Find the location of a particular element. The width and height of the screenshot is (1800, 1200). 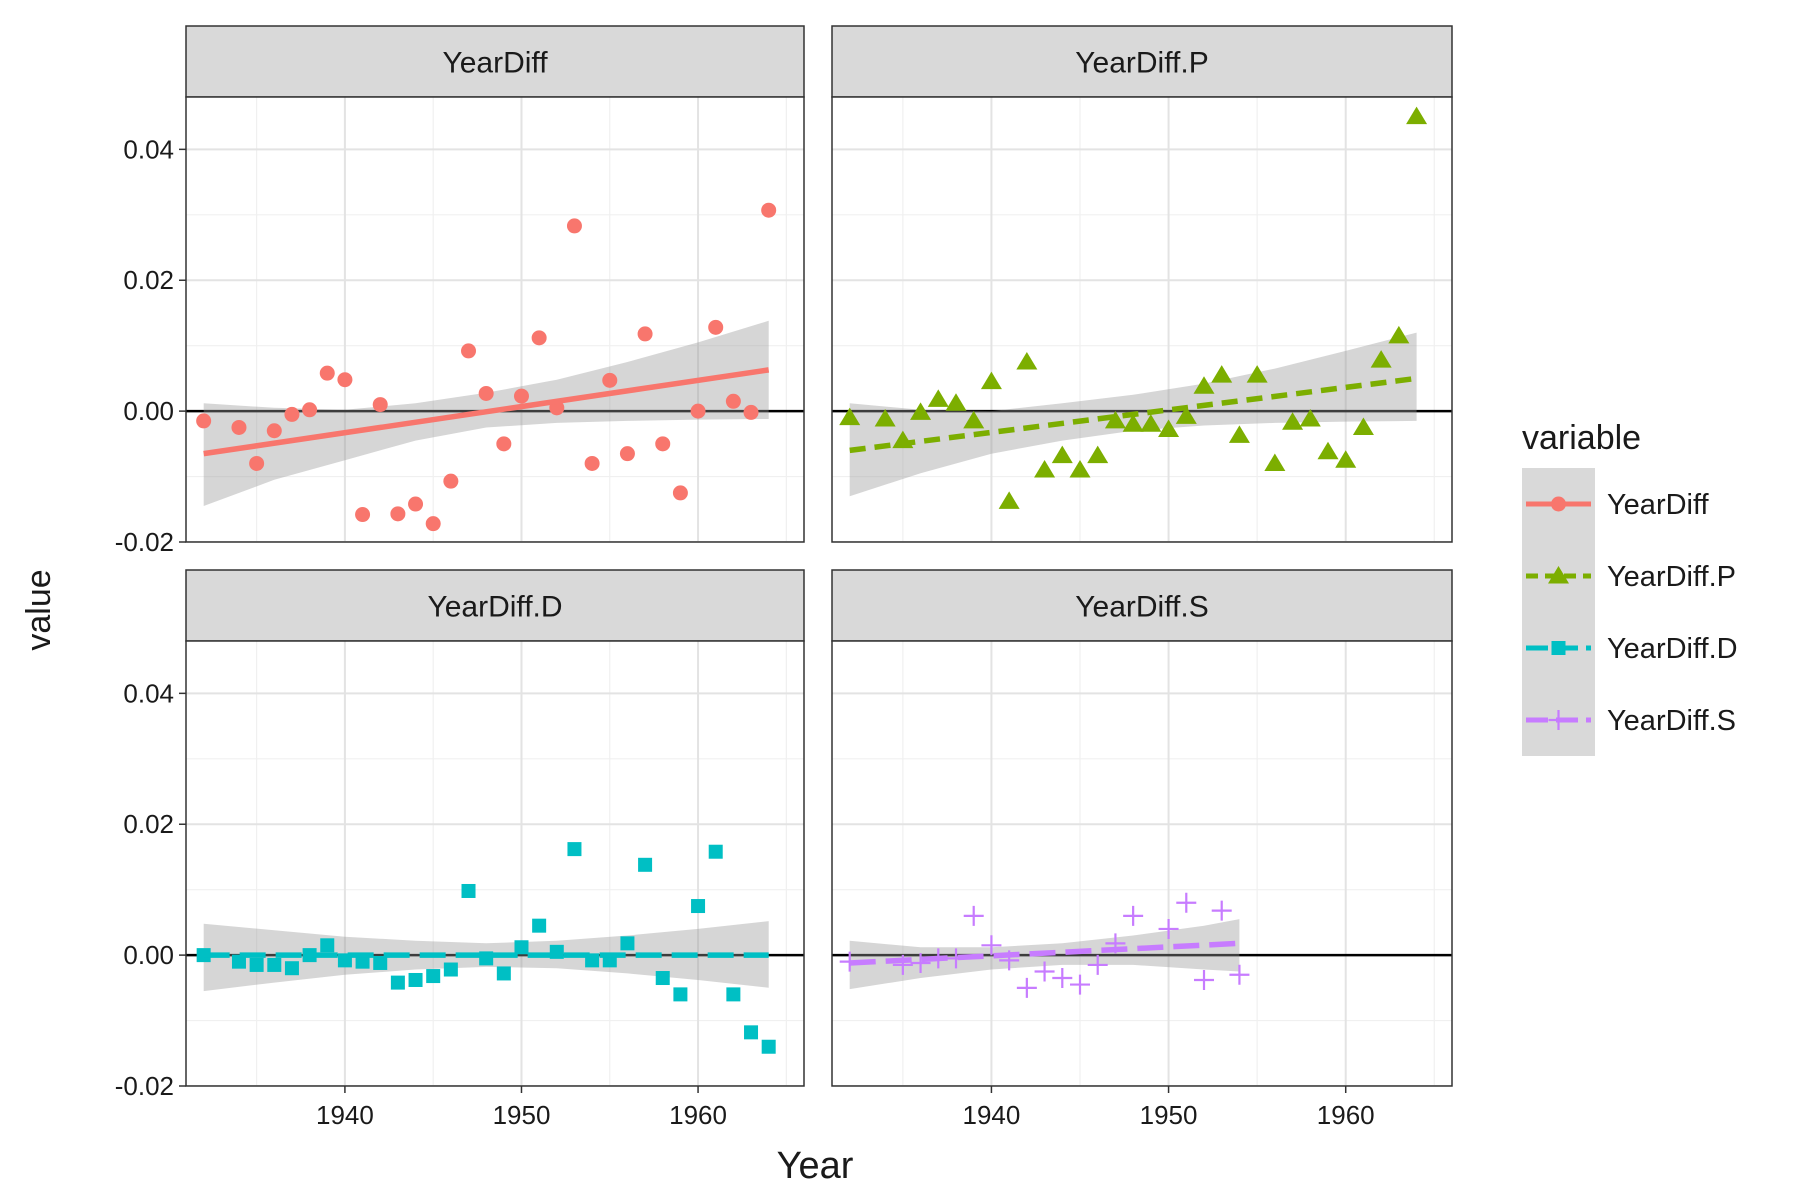

x-tick-label: 1940 is located at coordinates (345, 1115).